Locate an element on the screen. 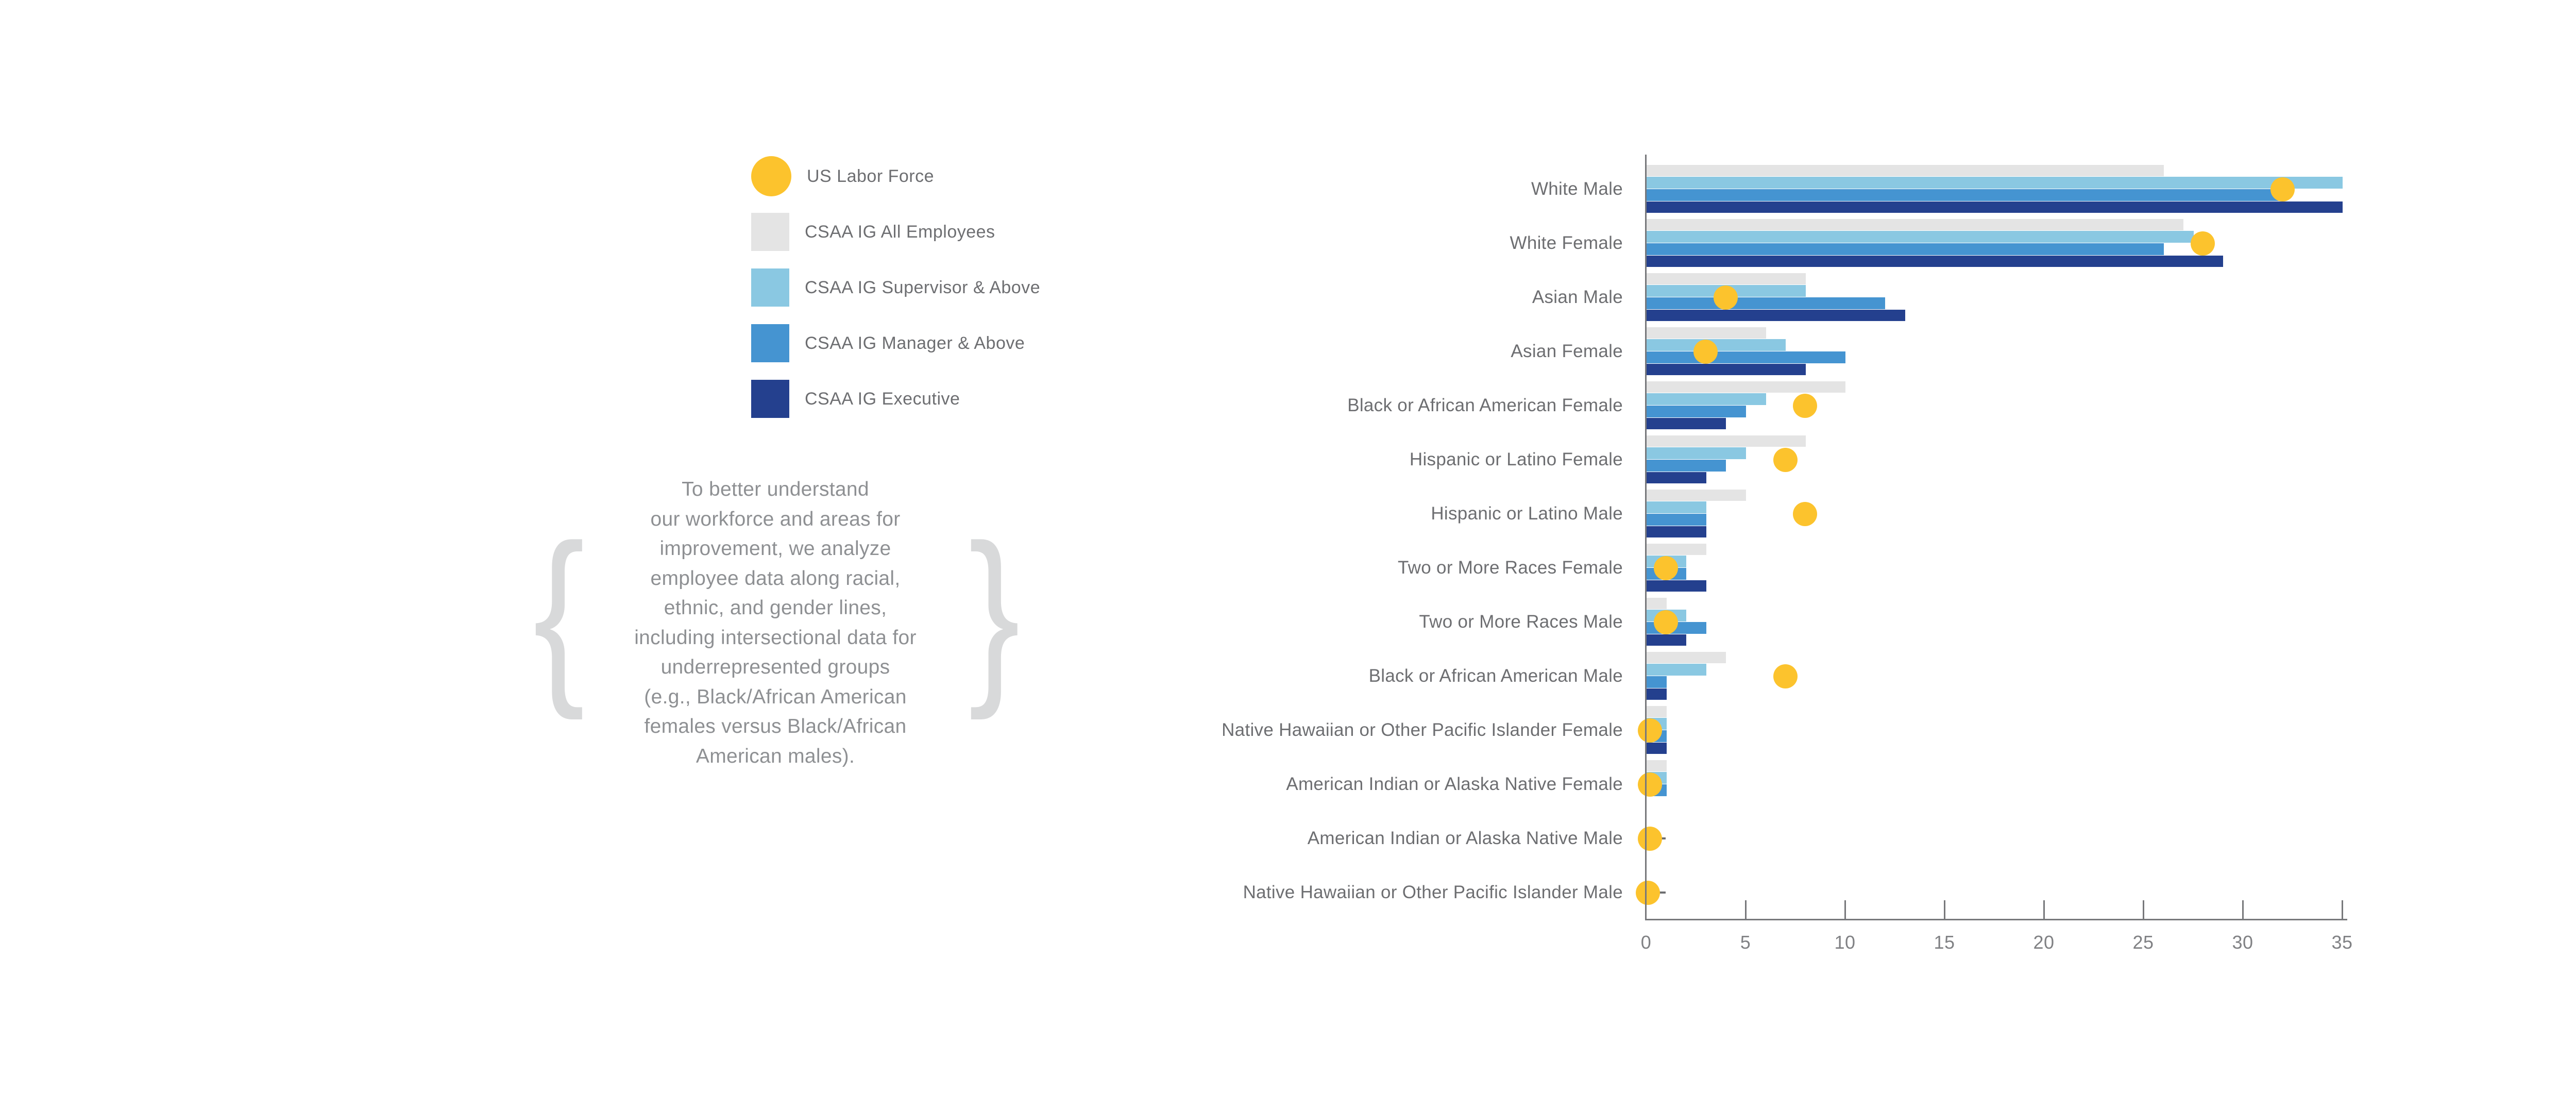  x-axis-line is located at coordinates (1996, 919).